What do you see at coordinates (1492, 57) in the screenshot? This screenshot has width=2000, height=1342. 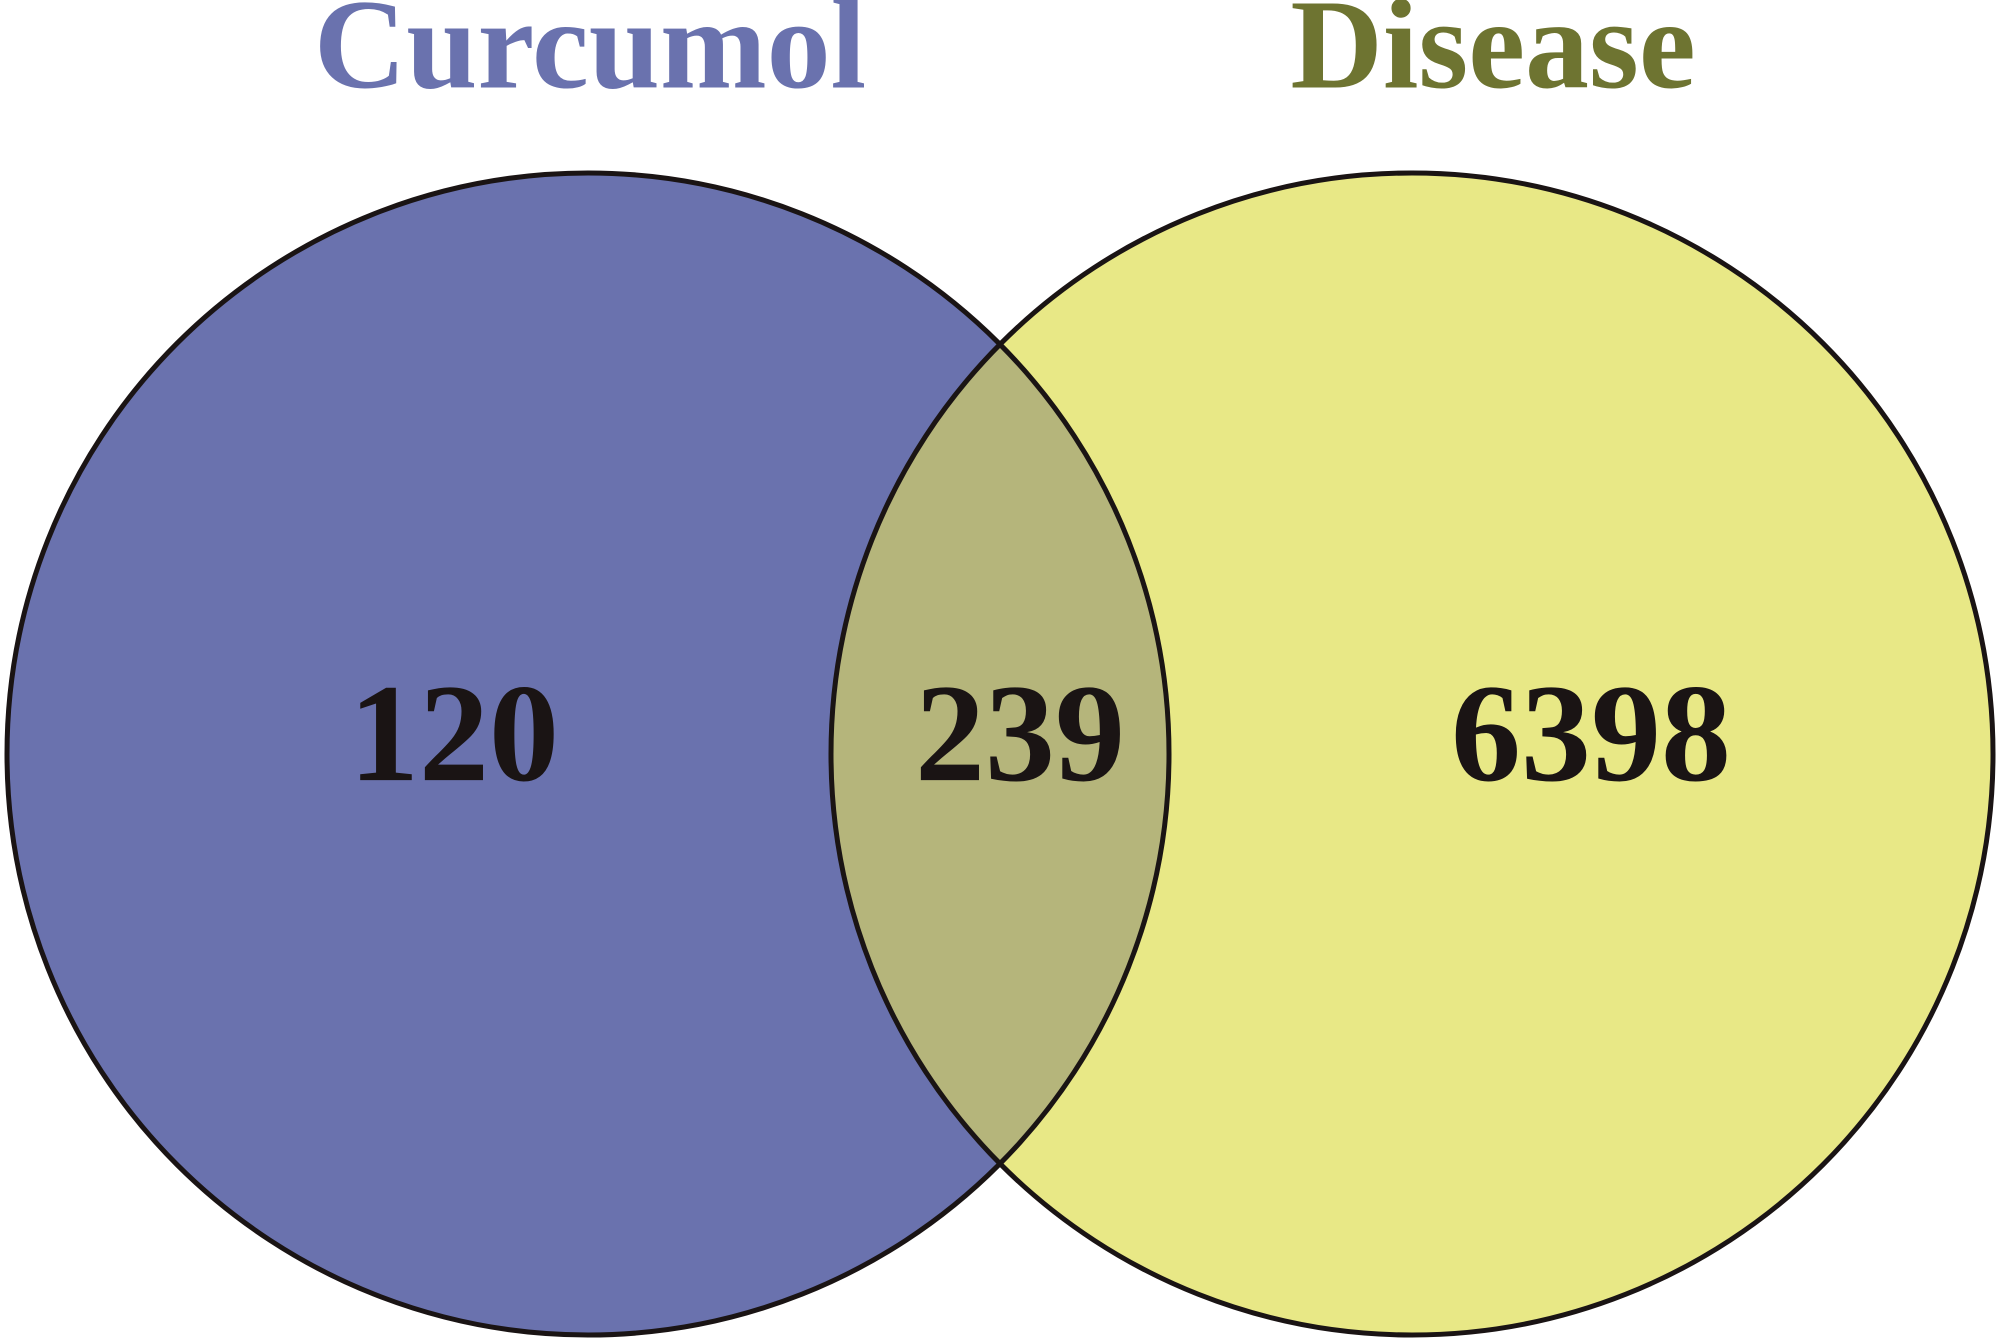 I see `set-title: Disease` at bounding box center [1492, 57].